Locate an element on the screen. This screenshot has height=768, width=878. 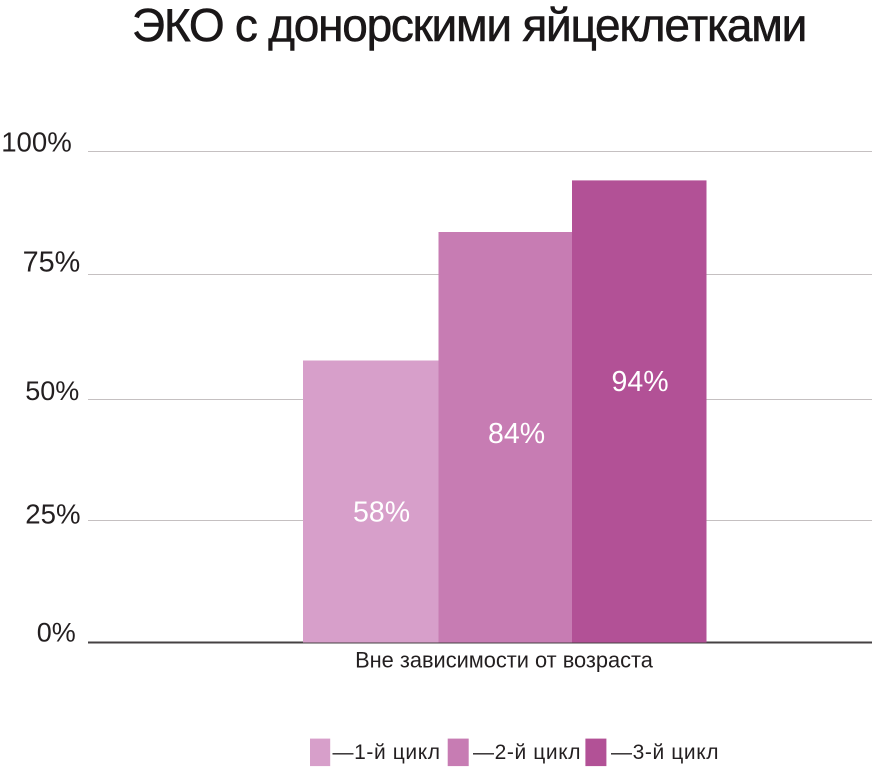
svg-text: —2-й цикл is located at coordinates (527, 752).